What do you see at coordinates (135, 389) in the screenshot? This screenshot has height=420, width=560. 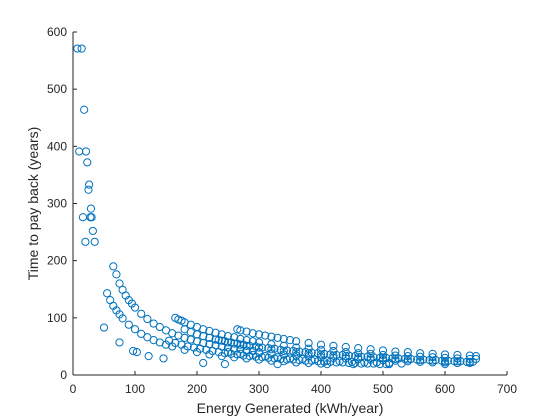 I see `x-tick-label: 100` at bounding box center [135, 389].